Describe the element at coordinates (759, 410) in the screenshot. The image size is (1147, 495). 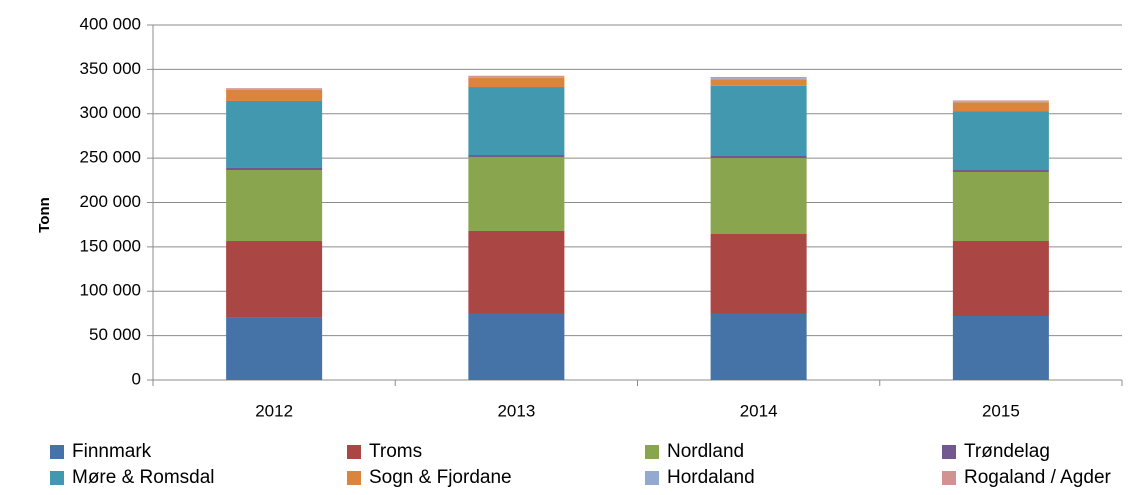
I see `x-tick-label: 2014` at that location.